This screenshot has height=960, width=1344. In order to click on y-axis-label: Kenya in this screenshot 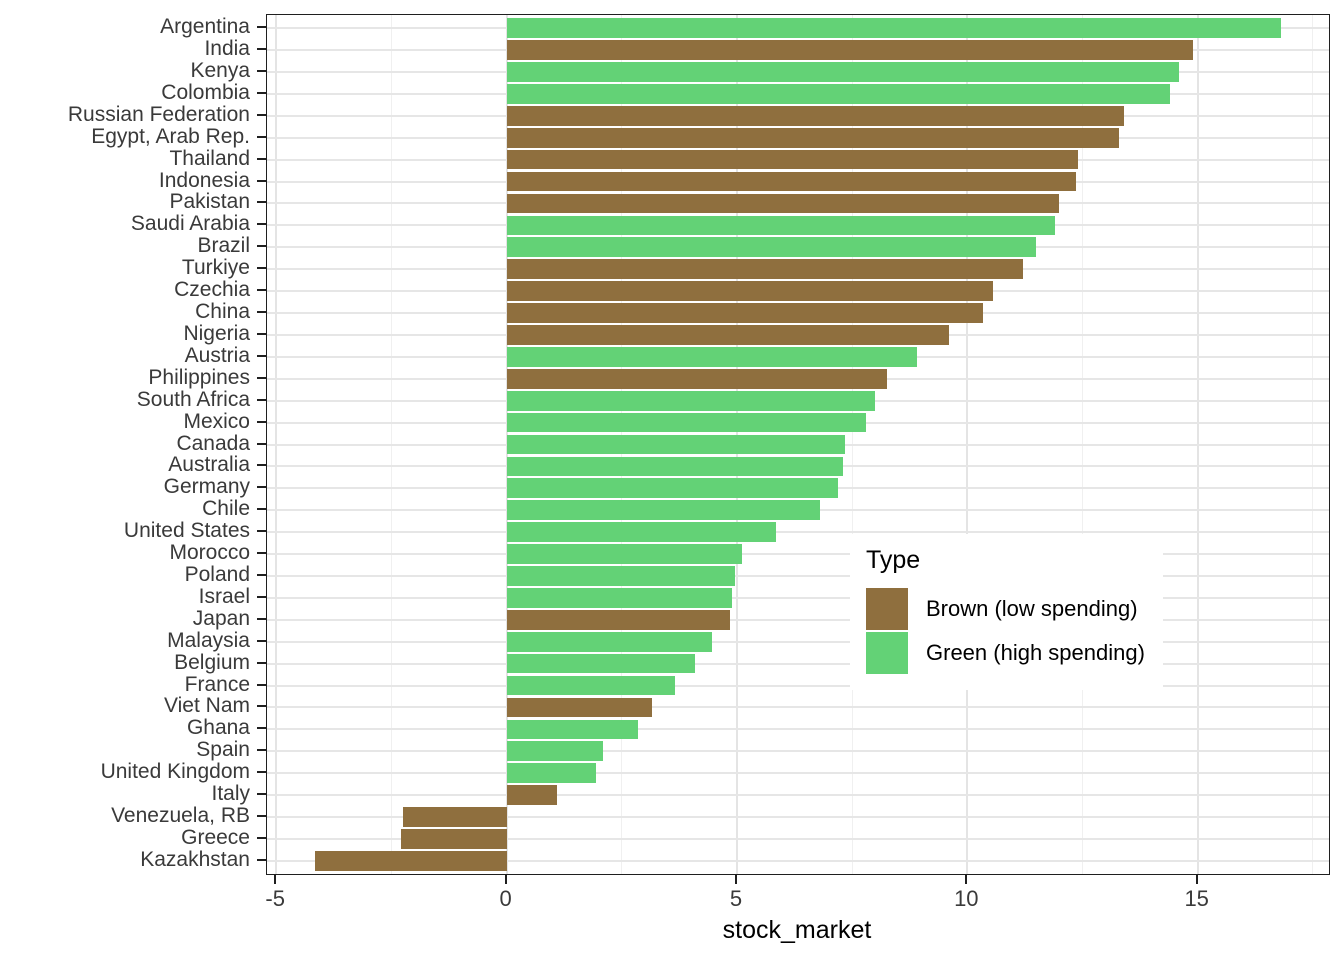, I will do `click(220, 70)`.